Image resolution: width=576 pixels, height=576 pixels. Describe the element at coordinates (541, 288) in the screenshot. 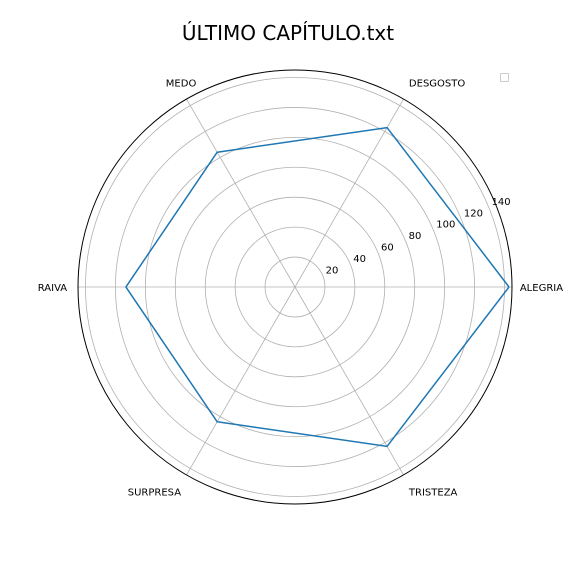

I see `category-label-alegria: ALEGRIA` at that location.